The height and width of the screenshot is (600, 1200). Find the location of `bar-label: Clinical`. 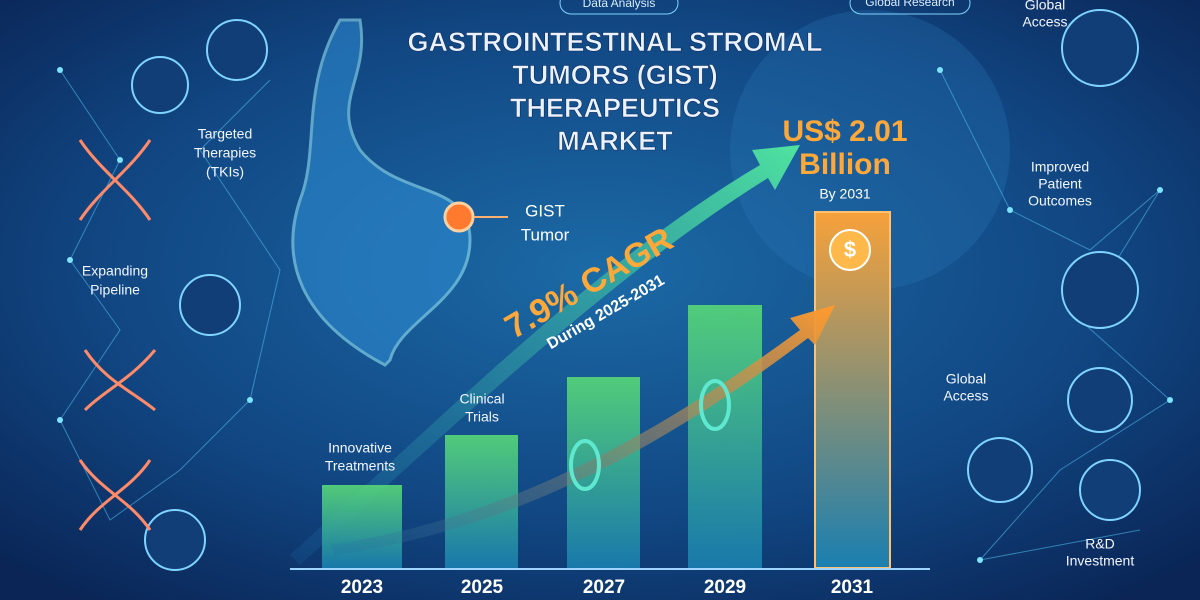

bar-label: Clinical is located at coordinates (481, 399).